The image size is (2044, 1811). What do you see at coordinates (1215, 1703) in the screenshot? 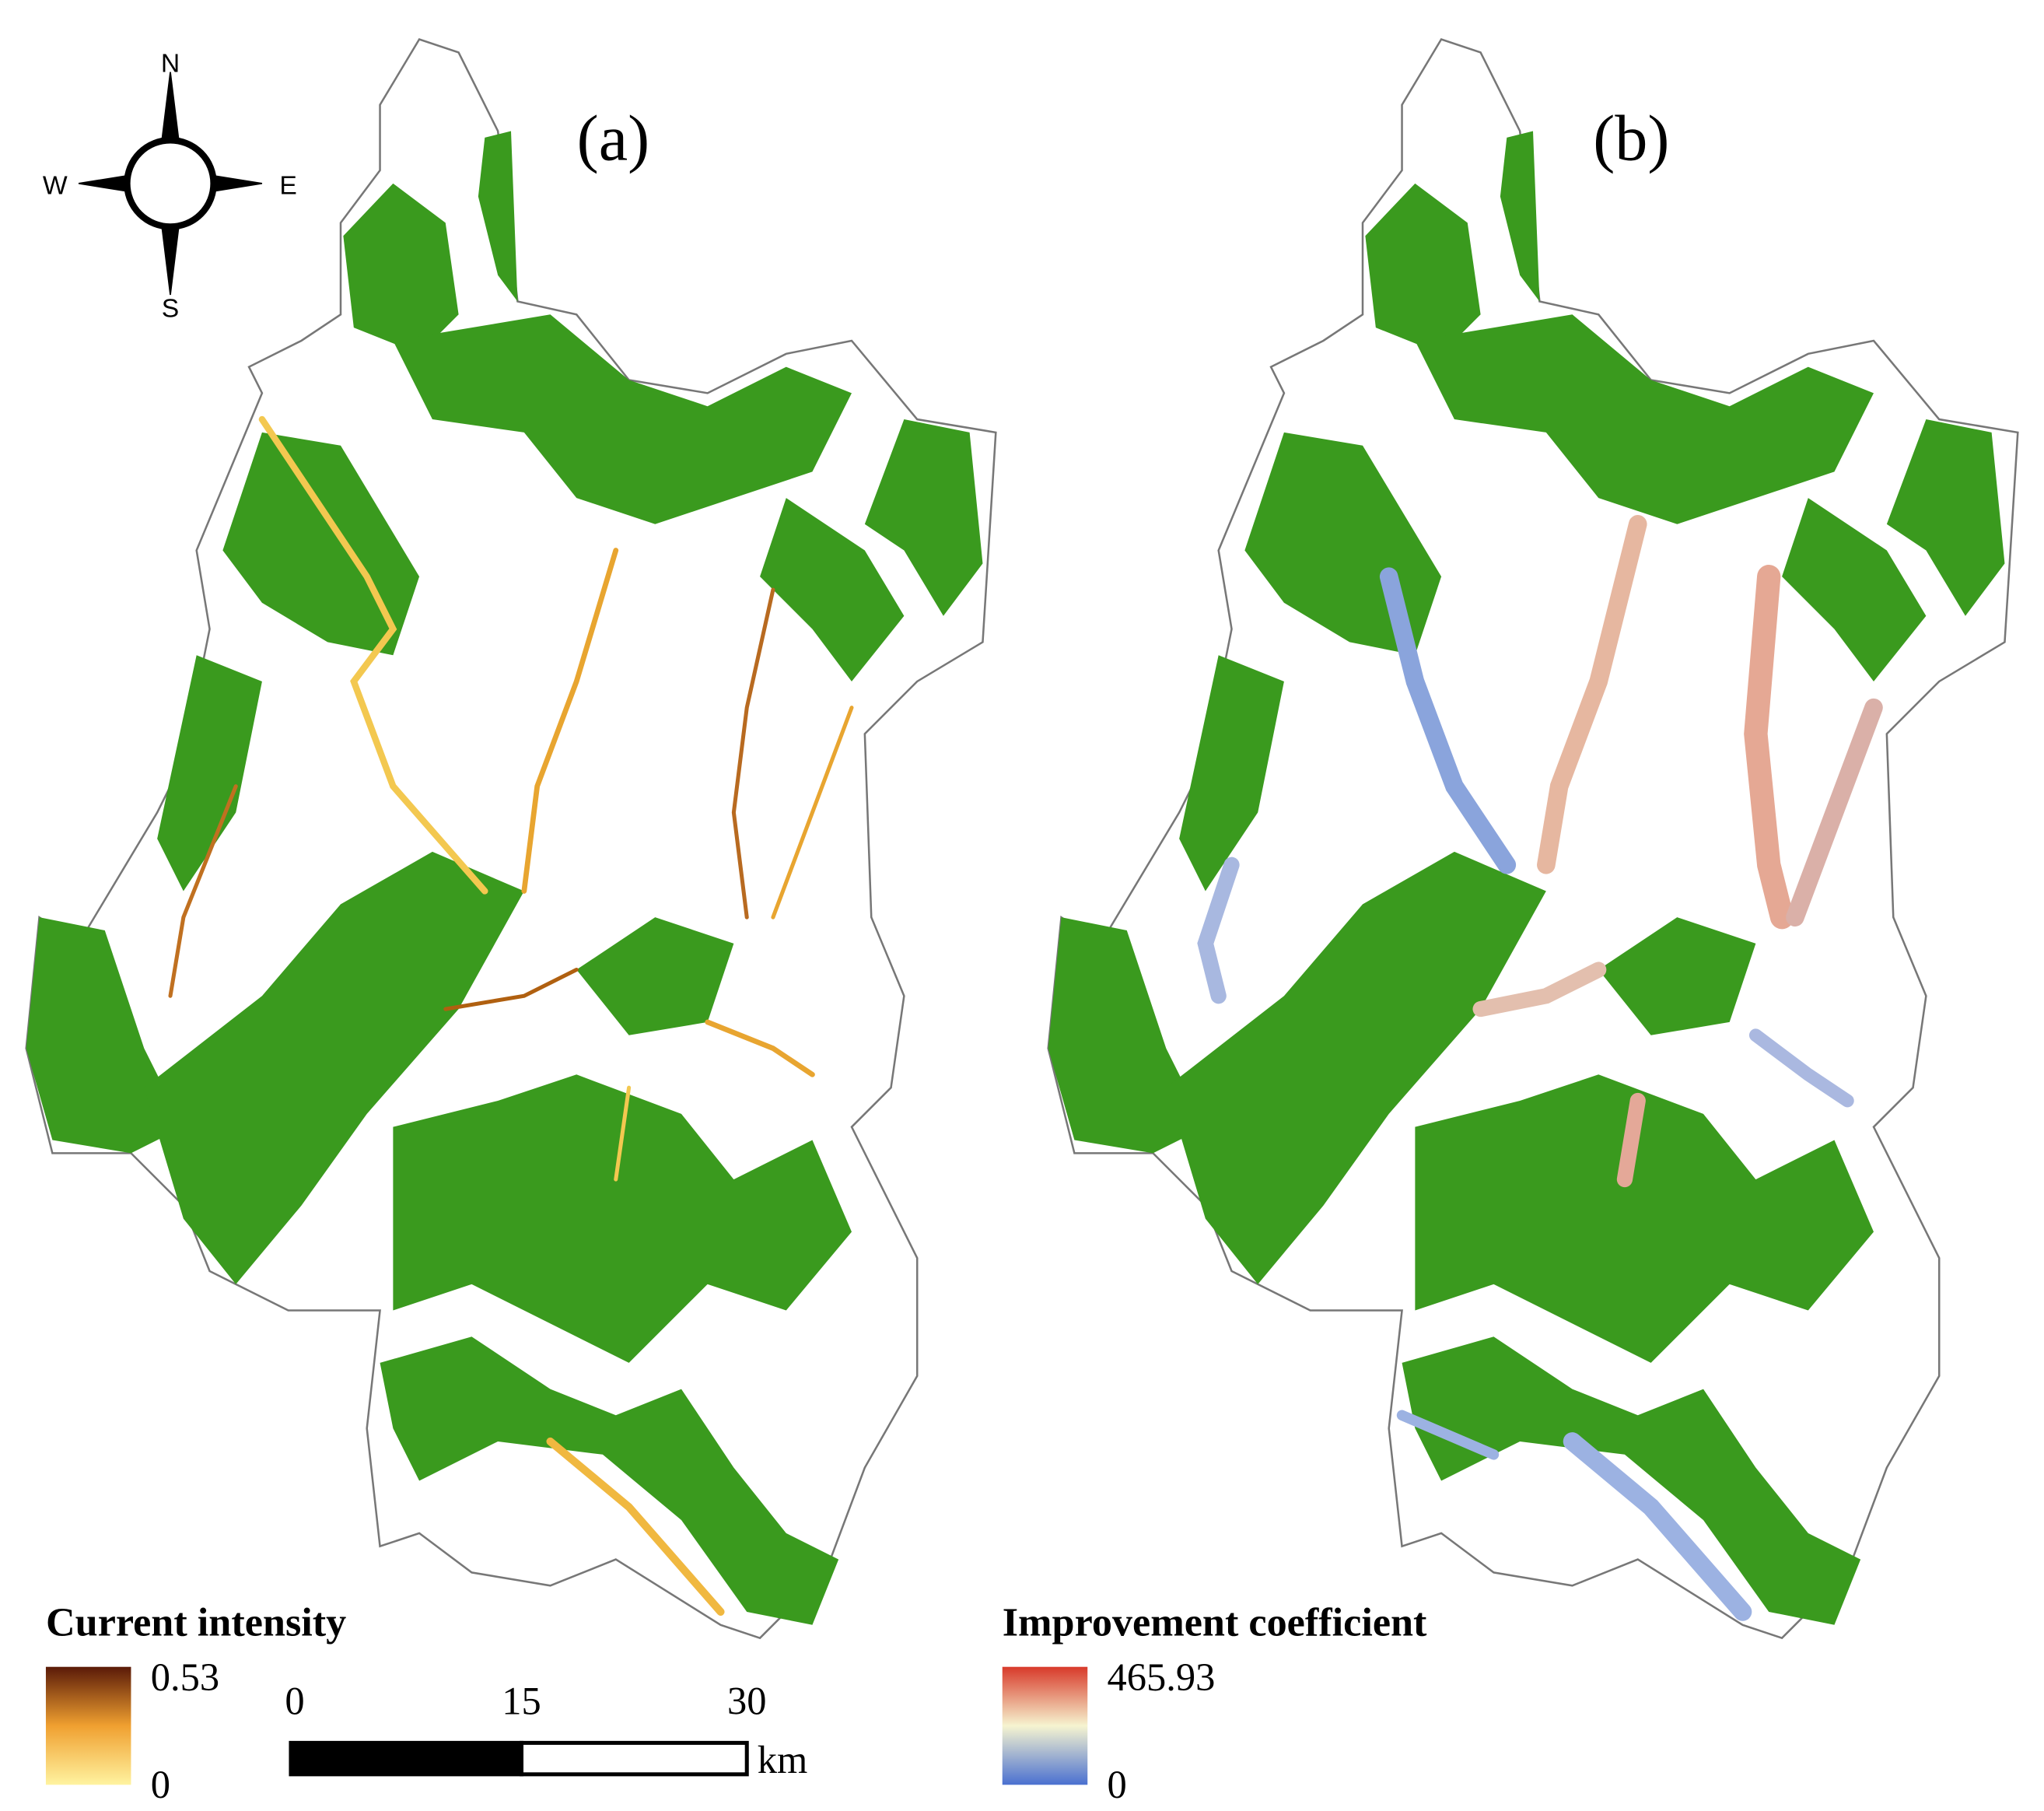
I see `legend-b: Improvement coefficient 465.93 0` at bounding box center [1215, 1703].